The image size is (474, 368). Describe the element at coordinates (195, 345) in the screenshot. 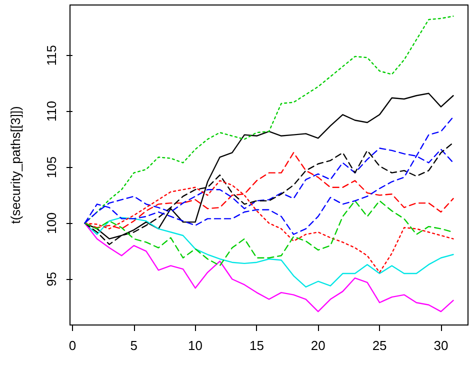

I see `x-tick-label: 10` at that location.